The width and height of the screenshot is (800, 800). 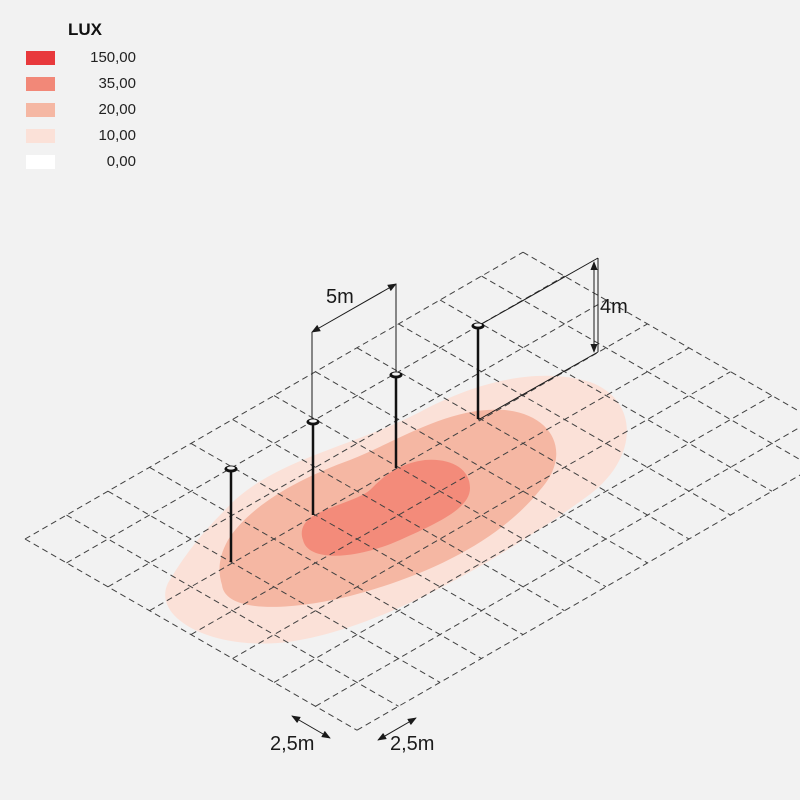 What do you see at coordinates (385, 507) in the screenshot?
I see `contour-35-lux` at bounding box center [385, 507].